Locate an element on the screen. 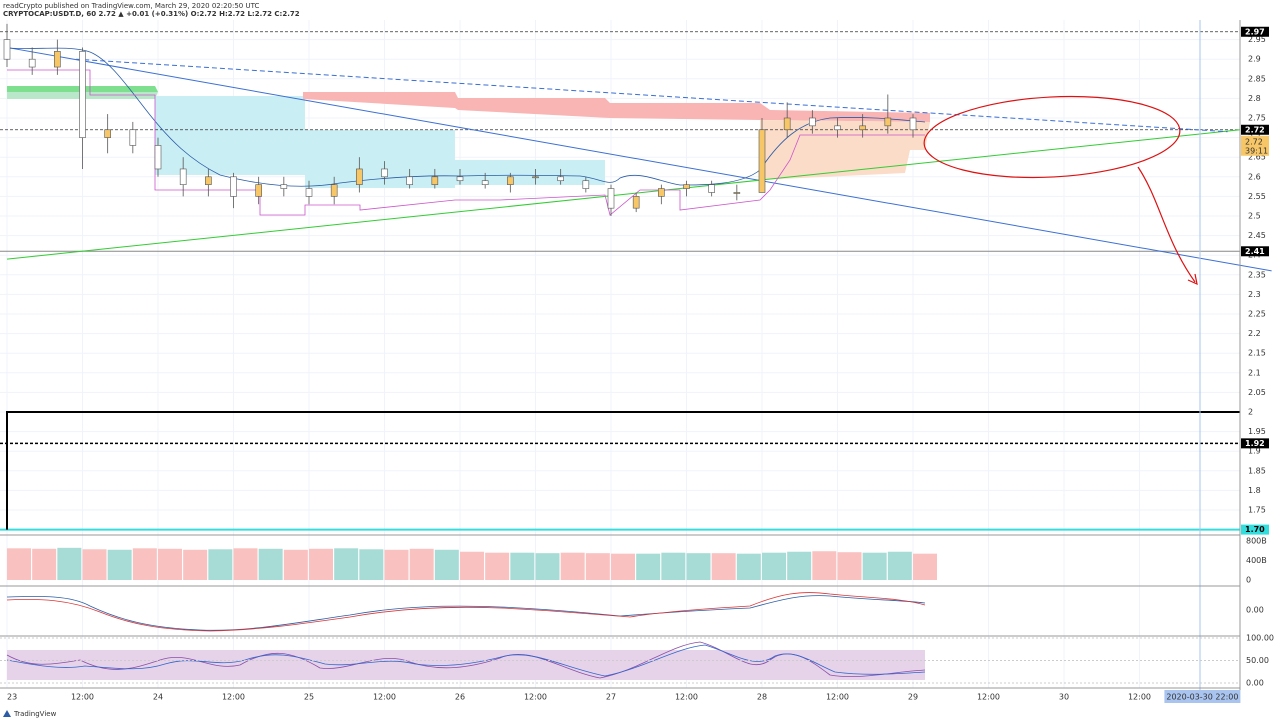 The width and height of the screenshot is (1280, 727). volume is located at coordinates (472, 563).